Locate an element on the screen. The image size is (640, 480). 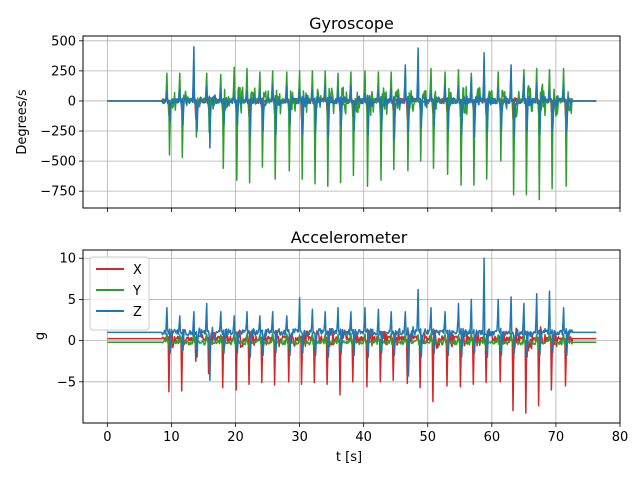
gyroscope-ytick-label: −750 is located at coordinates (58, 192).